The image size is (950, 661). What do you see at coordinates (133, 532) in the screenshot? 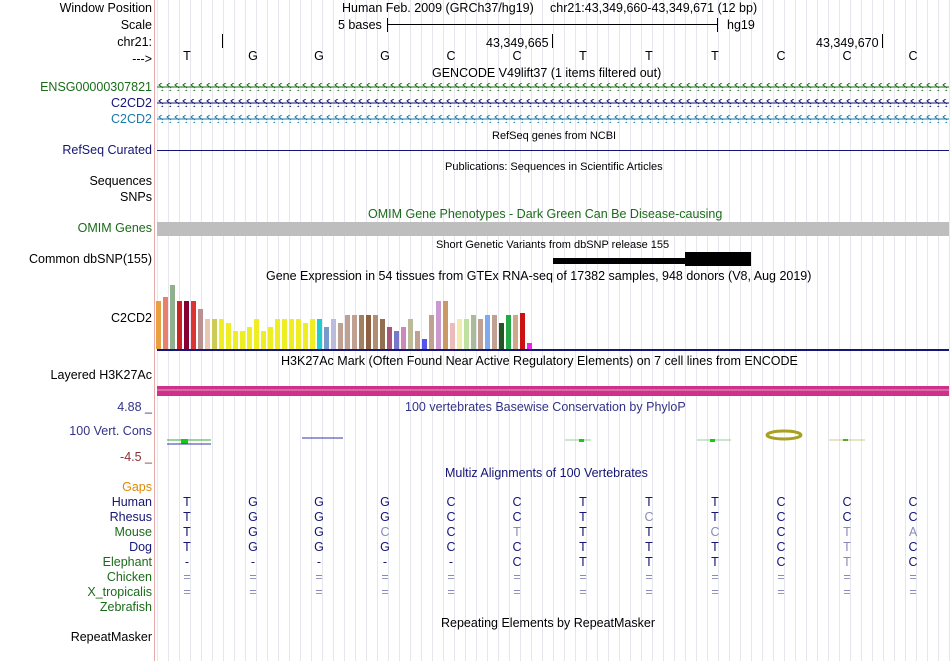
I see `species-label: Mouse` at bounding box center [133, 532].